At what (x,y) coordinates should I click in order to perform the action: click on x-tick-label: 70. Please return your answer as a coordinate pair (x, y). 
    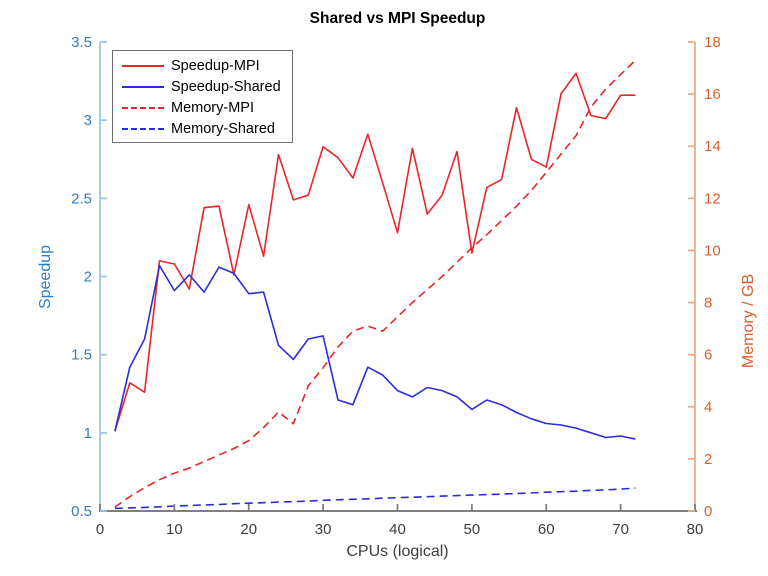
    Looking at the image, I should click on (620, 529).